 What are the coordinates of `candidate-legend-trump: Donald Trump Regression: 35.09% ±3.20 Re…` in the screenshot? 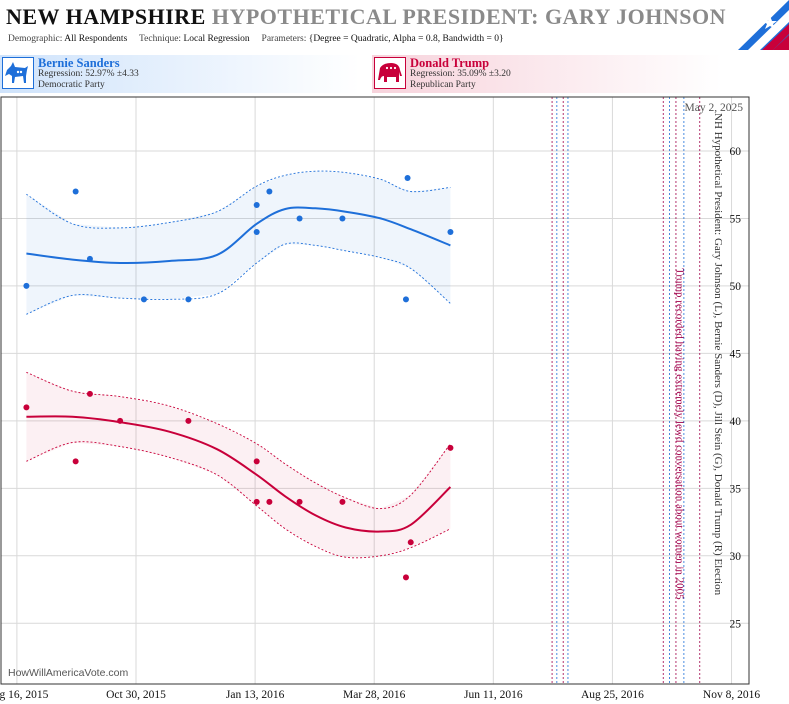 It's located at (547, 74).